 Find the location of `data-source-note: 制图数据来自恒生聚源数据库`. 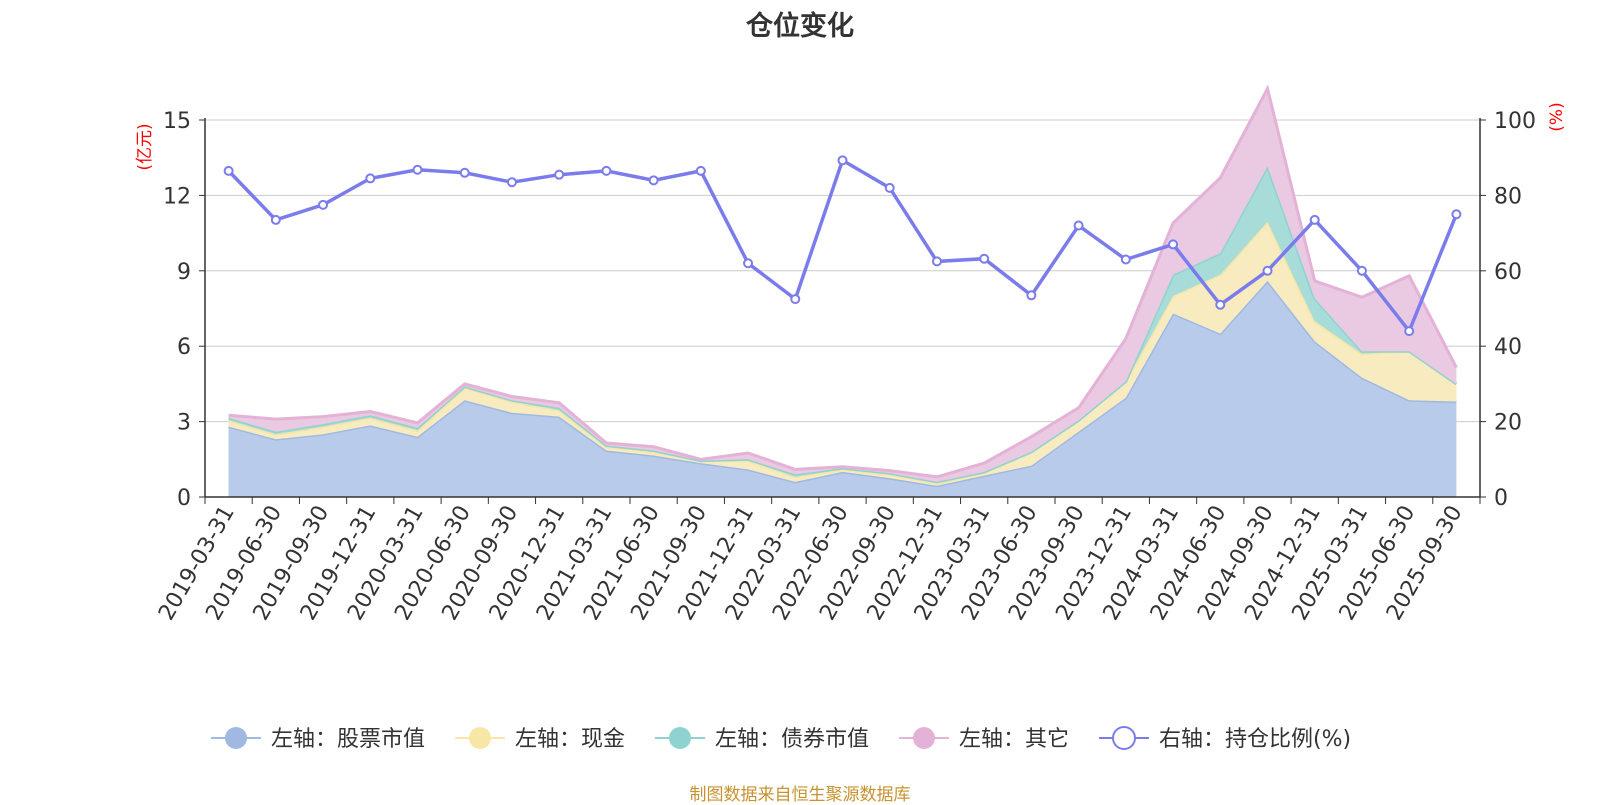

data-source-note: 制图数据来自恒生聚源数据库 is located at coordinates (800, 795).